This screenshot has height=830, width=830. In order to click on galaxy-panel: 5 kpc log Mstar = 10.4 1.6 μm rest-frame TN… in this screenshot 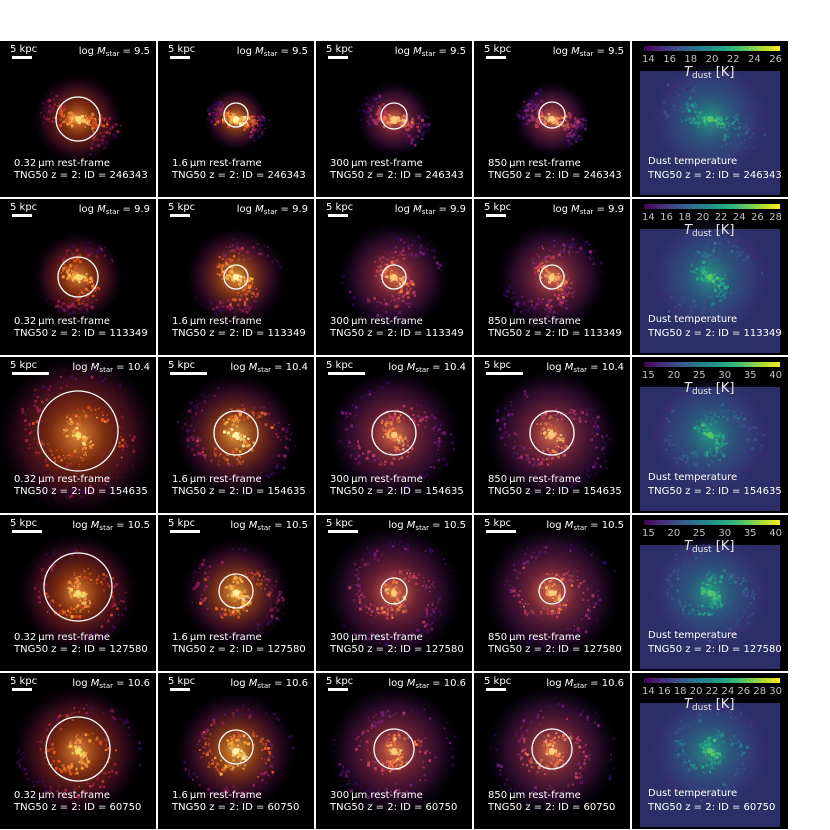, I will do `click(236, 435)`.